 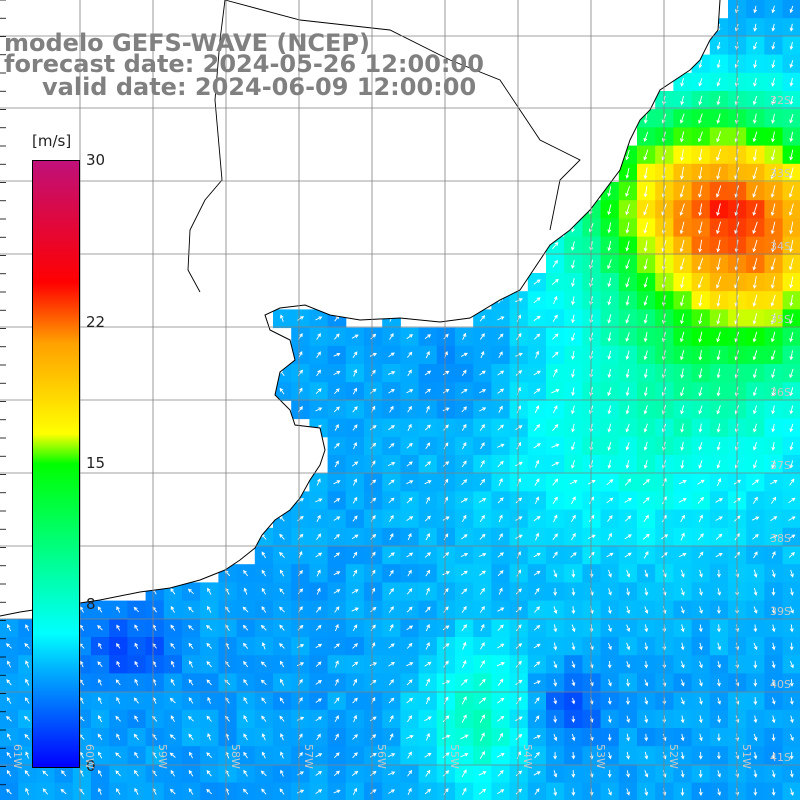 What do you see at coordinates (780, 757) in the screenshot?
I see `latitude-label: 41S` at bounding box center [780, 757].